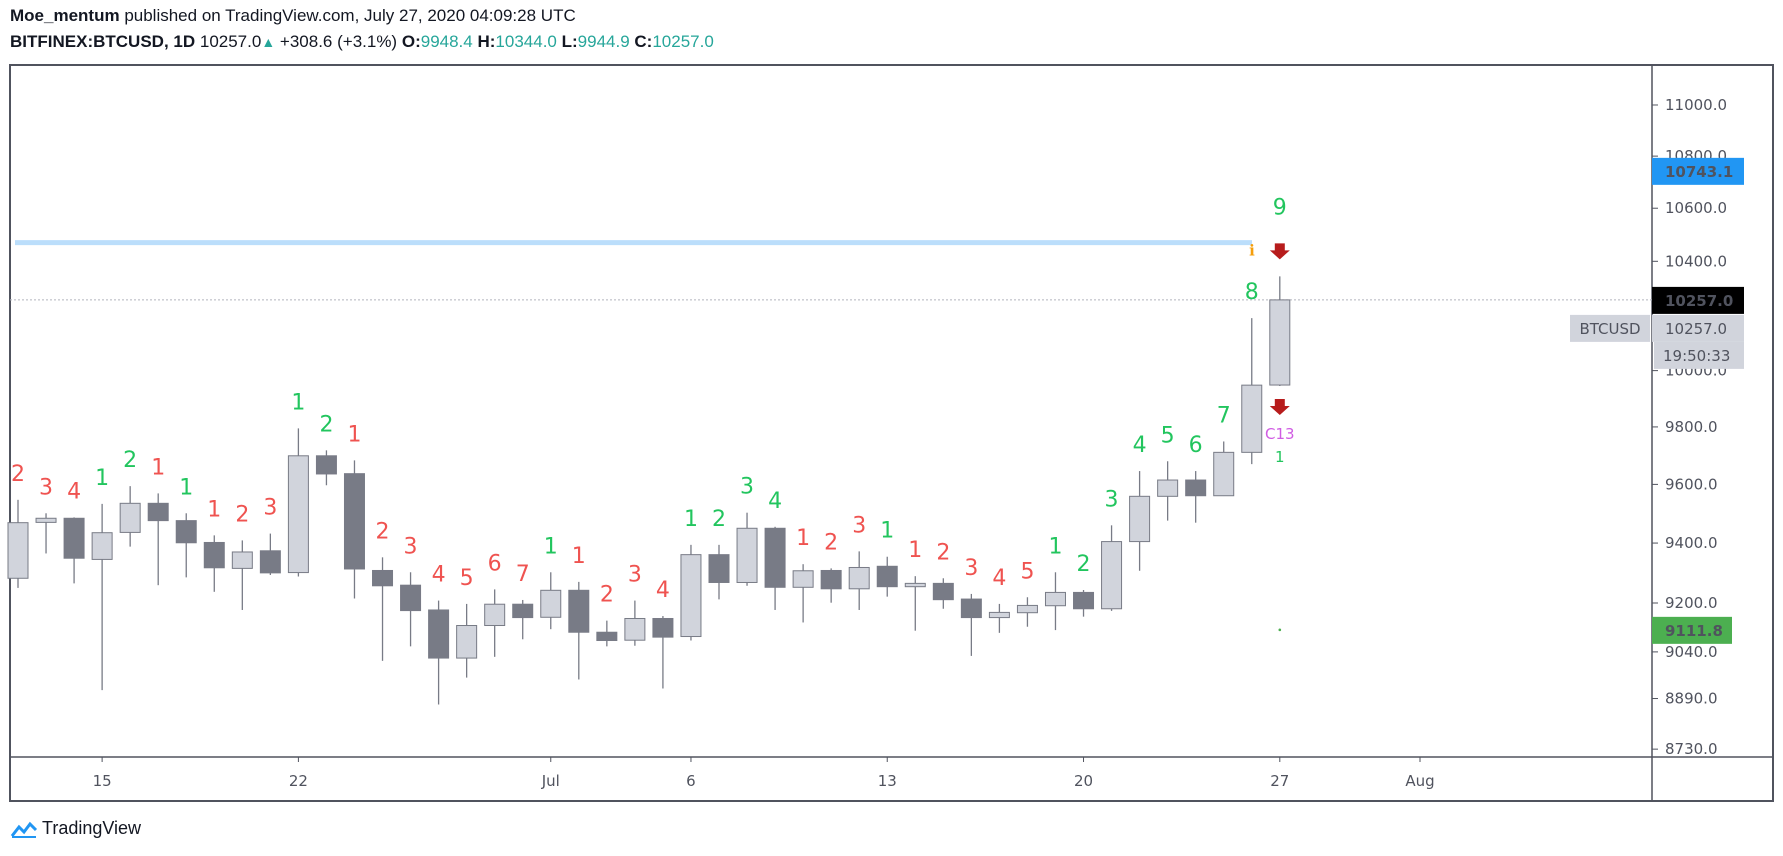 This screenshot has width=1783, height=856. Describe the element at coordinates (1280, 630) in the screenshot. I see `ma-dot` at that location.